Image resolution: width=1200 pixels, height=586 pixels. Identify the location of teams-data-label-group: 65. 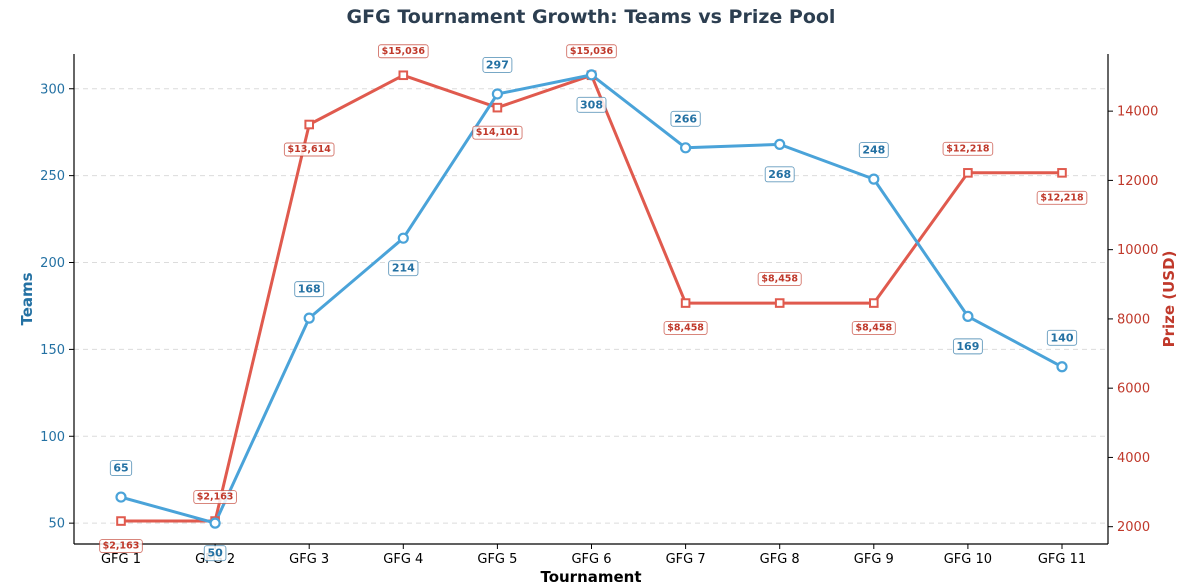
(121, 468).